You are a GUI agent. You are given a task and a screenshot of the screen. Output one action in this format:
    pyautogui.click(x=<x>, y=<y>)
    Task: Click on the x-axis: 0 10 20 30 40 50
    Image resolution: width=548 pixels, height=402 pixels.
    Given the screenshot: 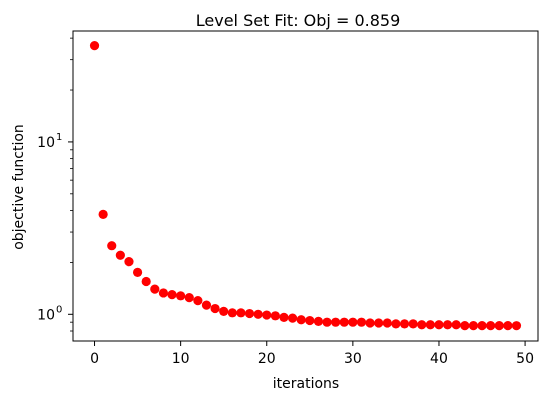 What is the action you would take?
    pyautogui.click(x=312, y=354)
    